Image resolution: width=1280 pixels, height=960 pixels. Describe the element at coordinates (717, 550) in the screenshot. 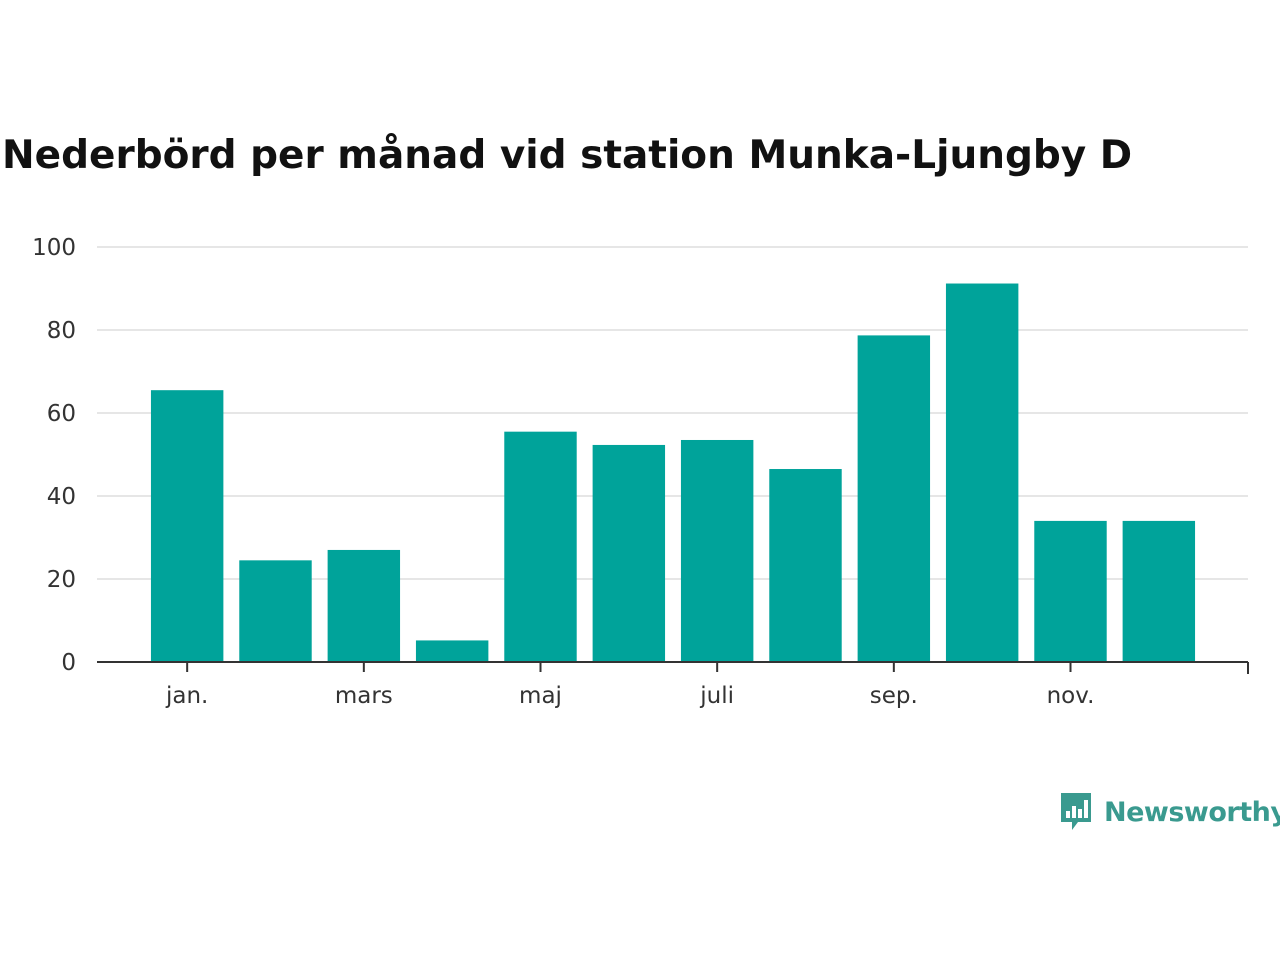

I see `bar-juli` at that location.